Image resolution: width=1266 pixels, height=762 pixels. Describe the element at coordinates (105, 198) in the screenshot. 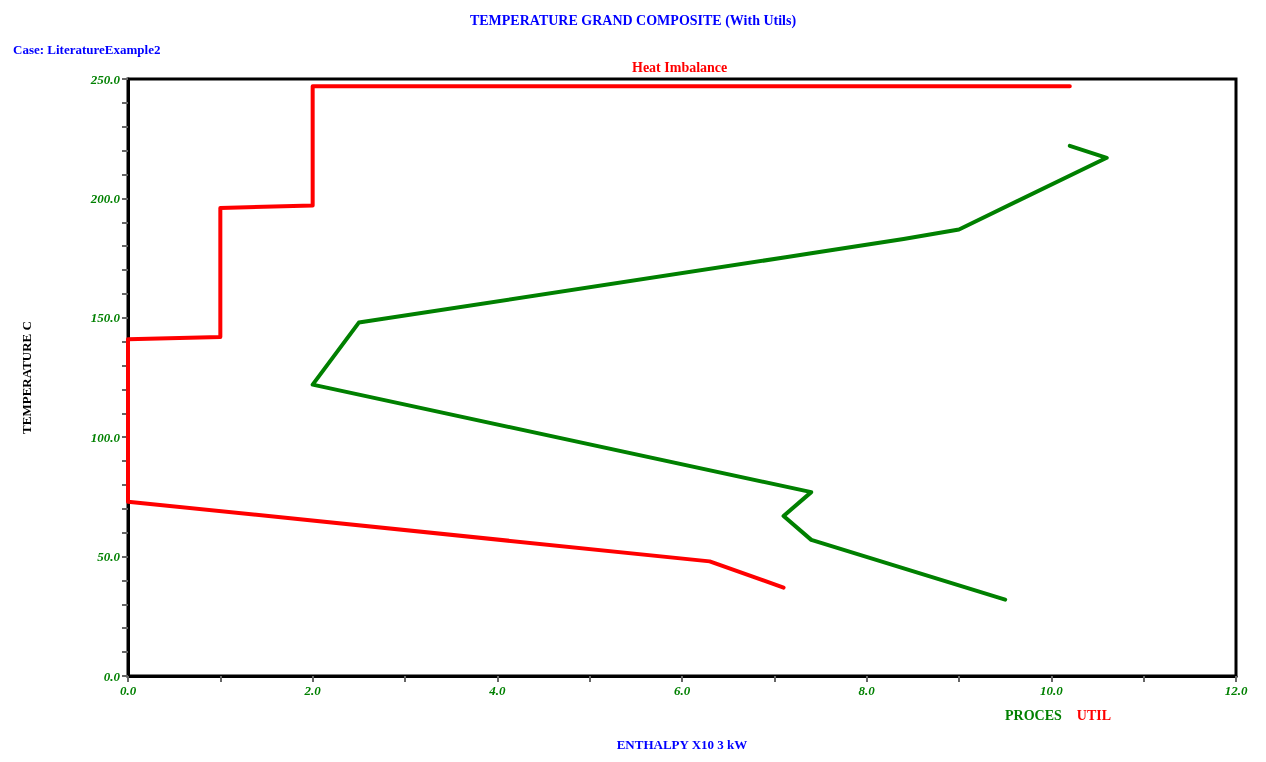

I see `y-tick-label: 200.0` at that location.